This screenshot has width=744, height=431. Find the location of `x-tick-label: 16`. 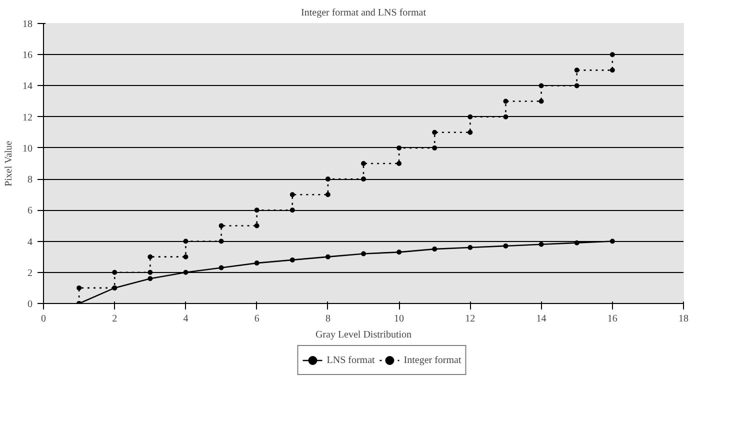

x-tick-label: 16 is located at coordinates (612, 319).